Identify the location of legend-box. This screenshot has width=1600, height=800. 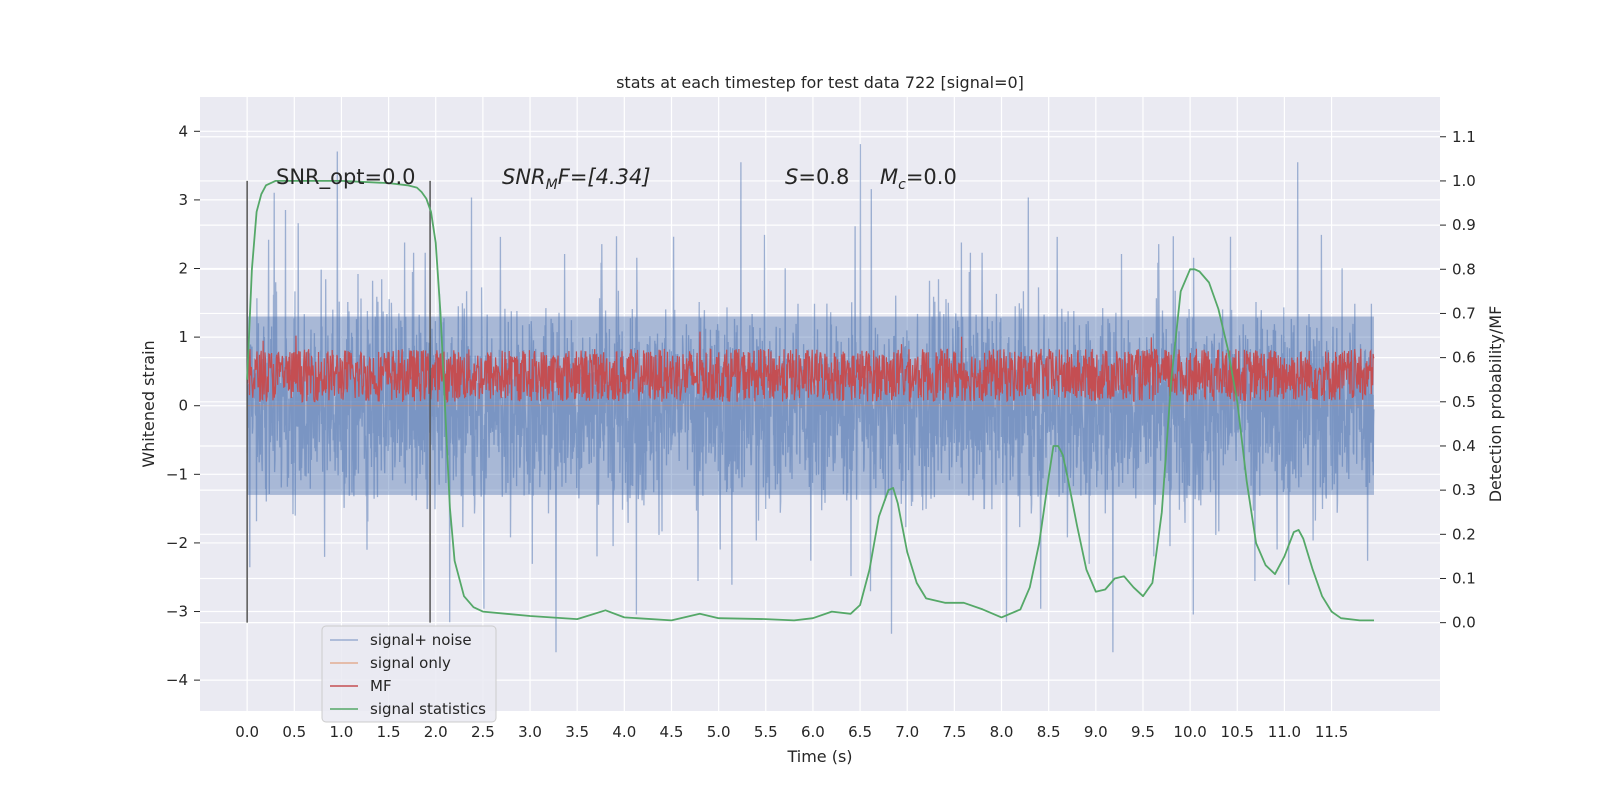
(409, 674).